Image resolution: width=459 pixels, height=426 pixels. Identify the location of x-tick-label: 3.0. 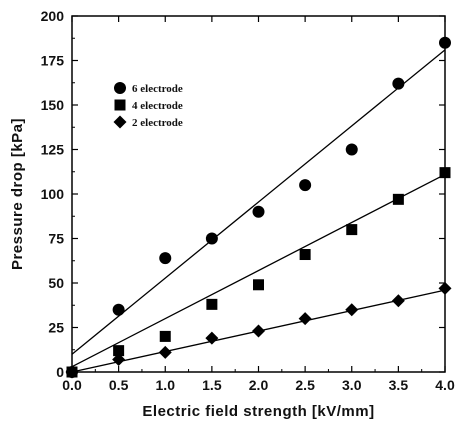
(352, 385).